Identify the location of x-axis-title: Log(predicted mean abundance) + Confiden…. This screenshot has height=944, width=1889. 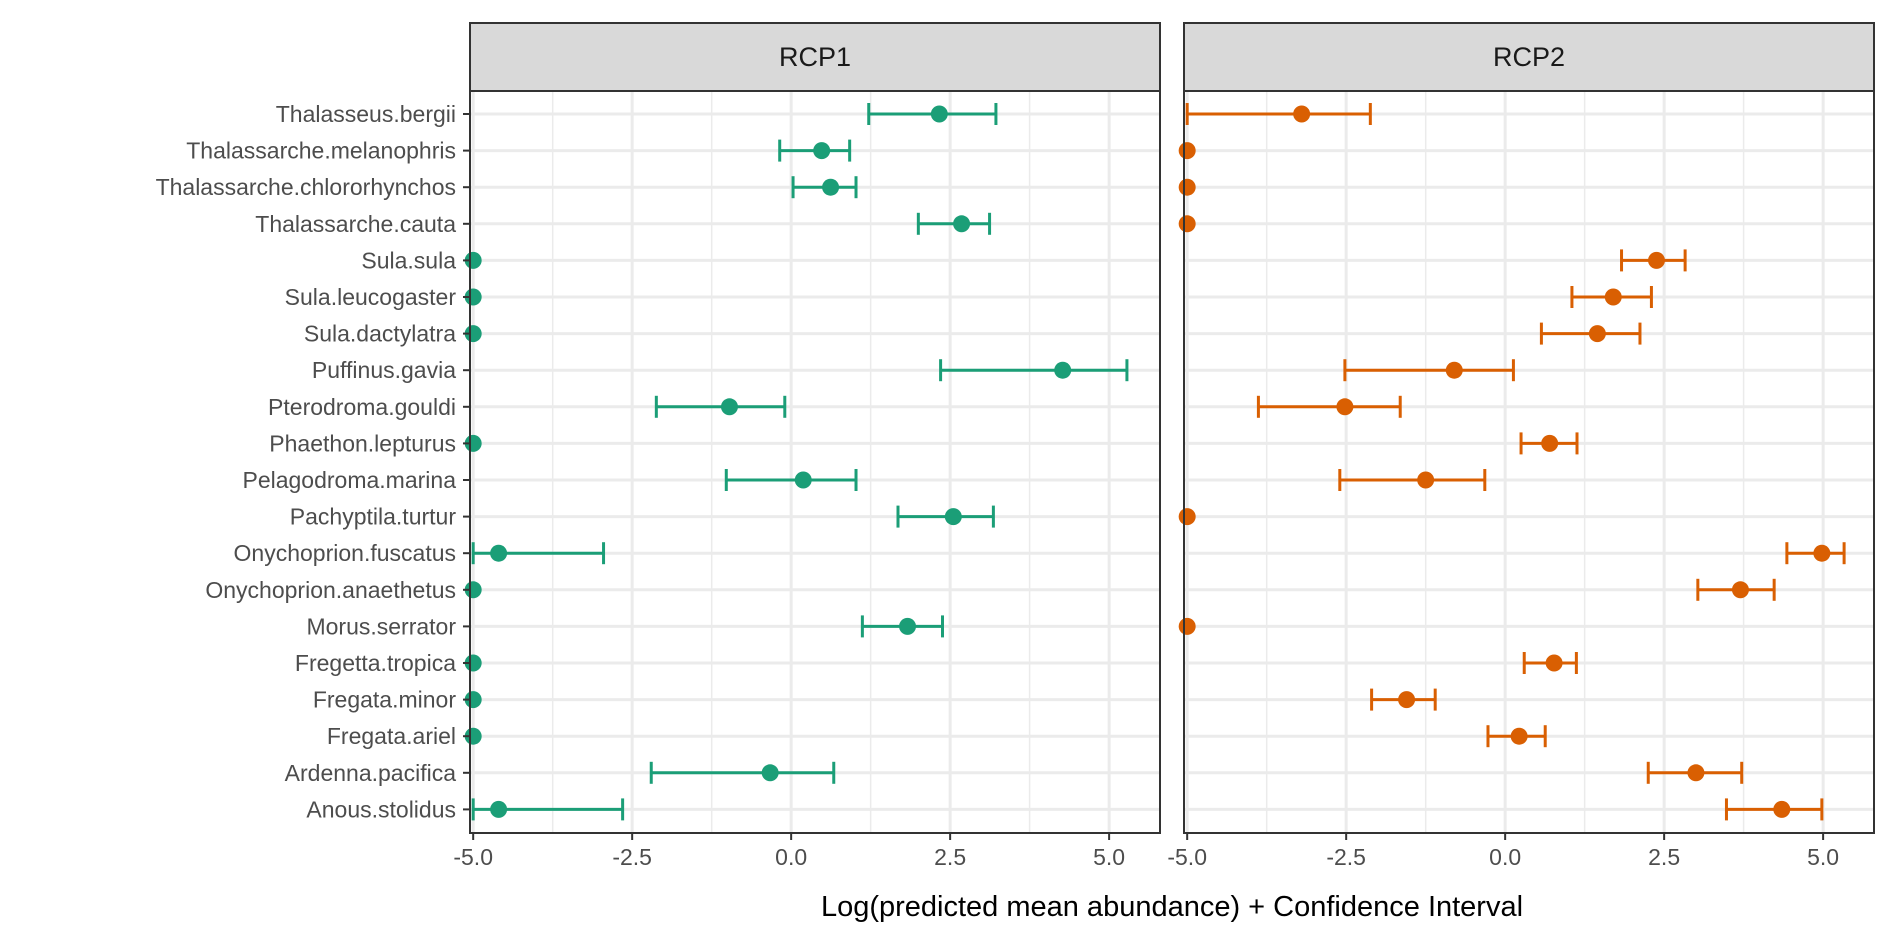
(1172, 907).